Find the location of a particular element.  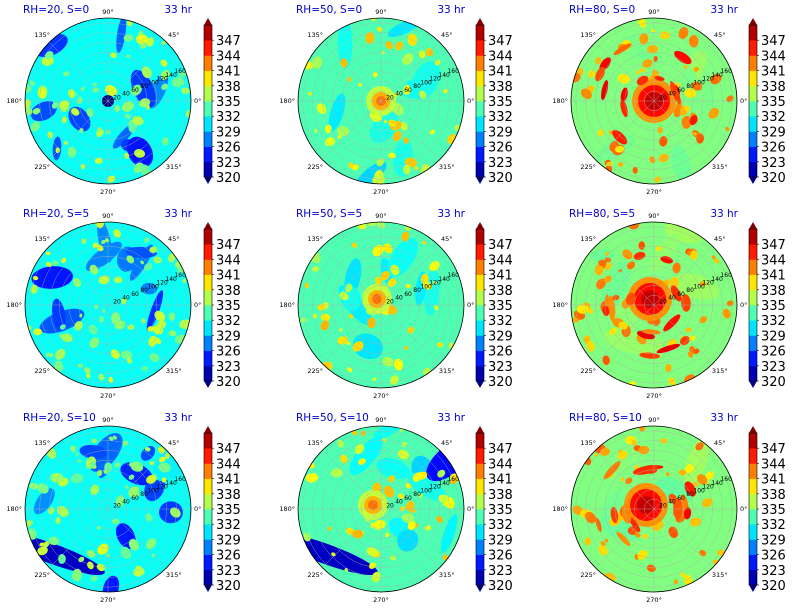

angle-tick-label: 270° is located at coordinates (654, 192).